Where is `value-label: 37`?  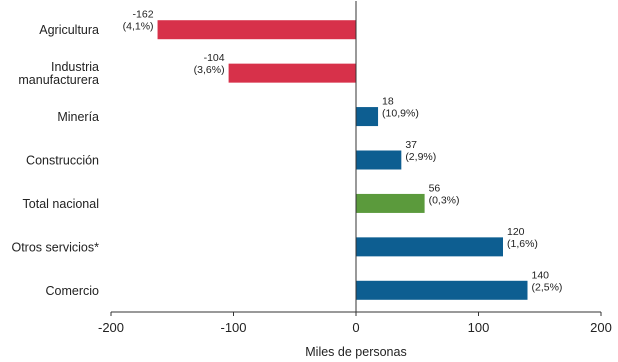 value-label: 37 is located at coordinates (411, 145).